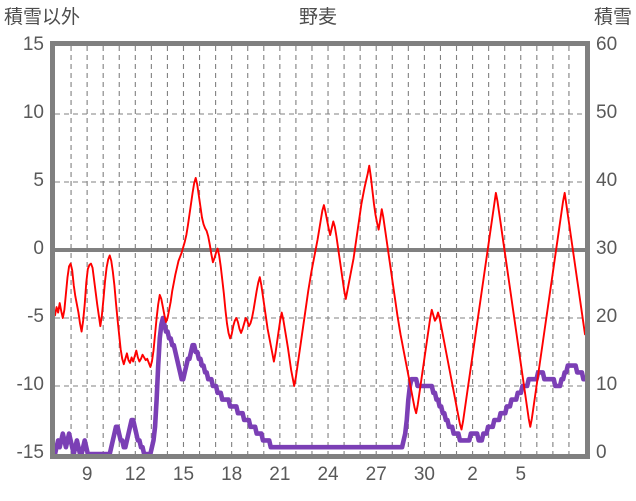 This screenshot has height=501, width=636. I want to click on x-tick: 21, so click(280, 474).